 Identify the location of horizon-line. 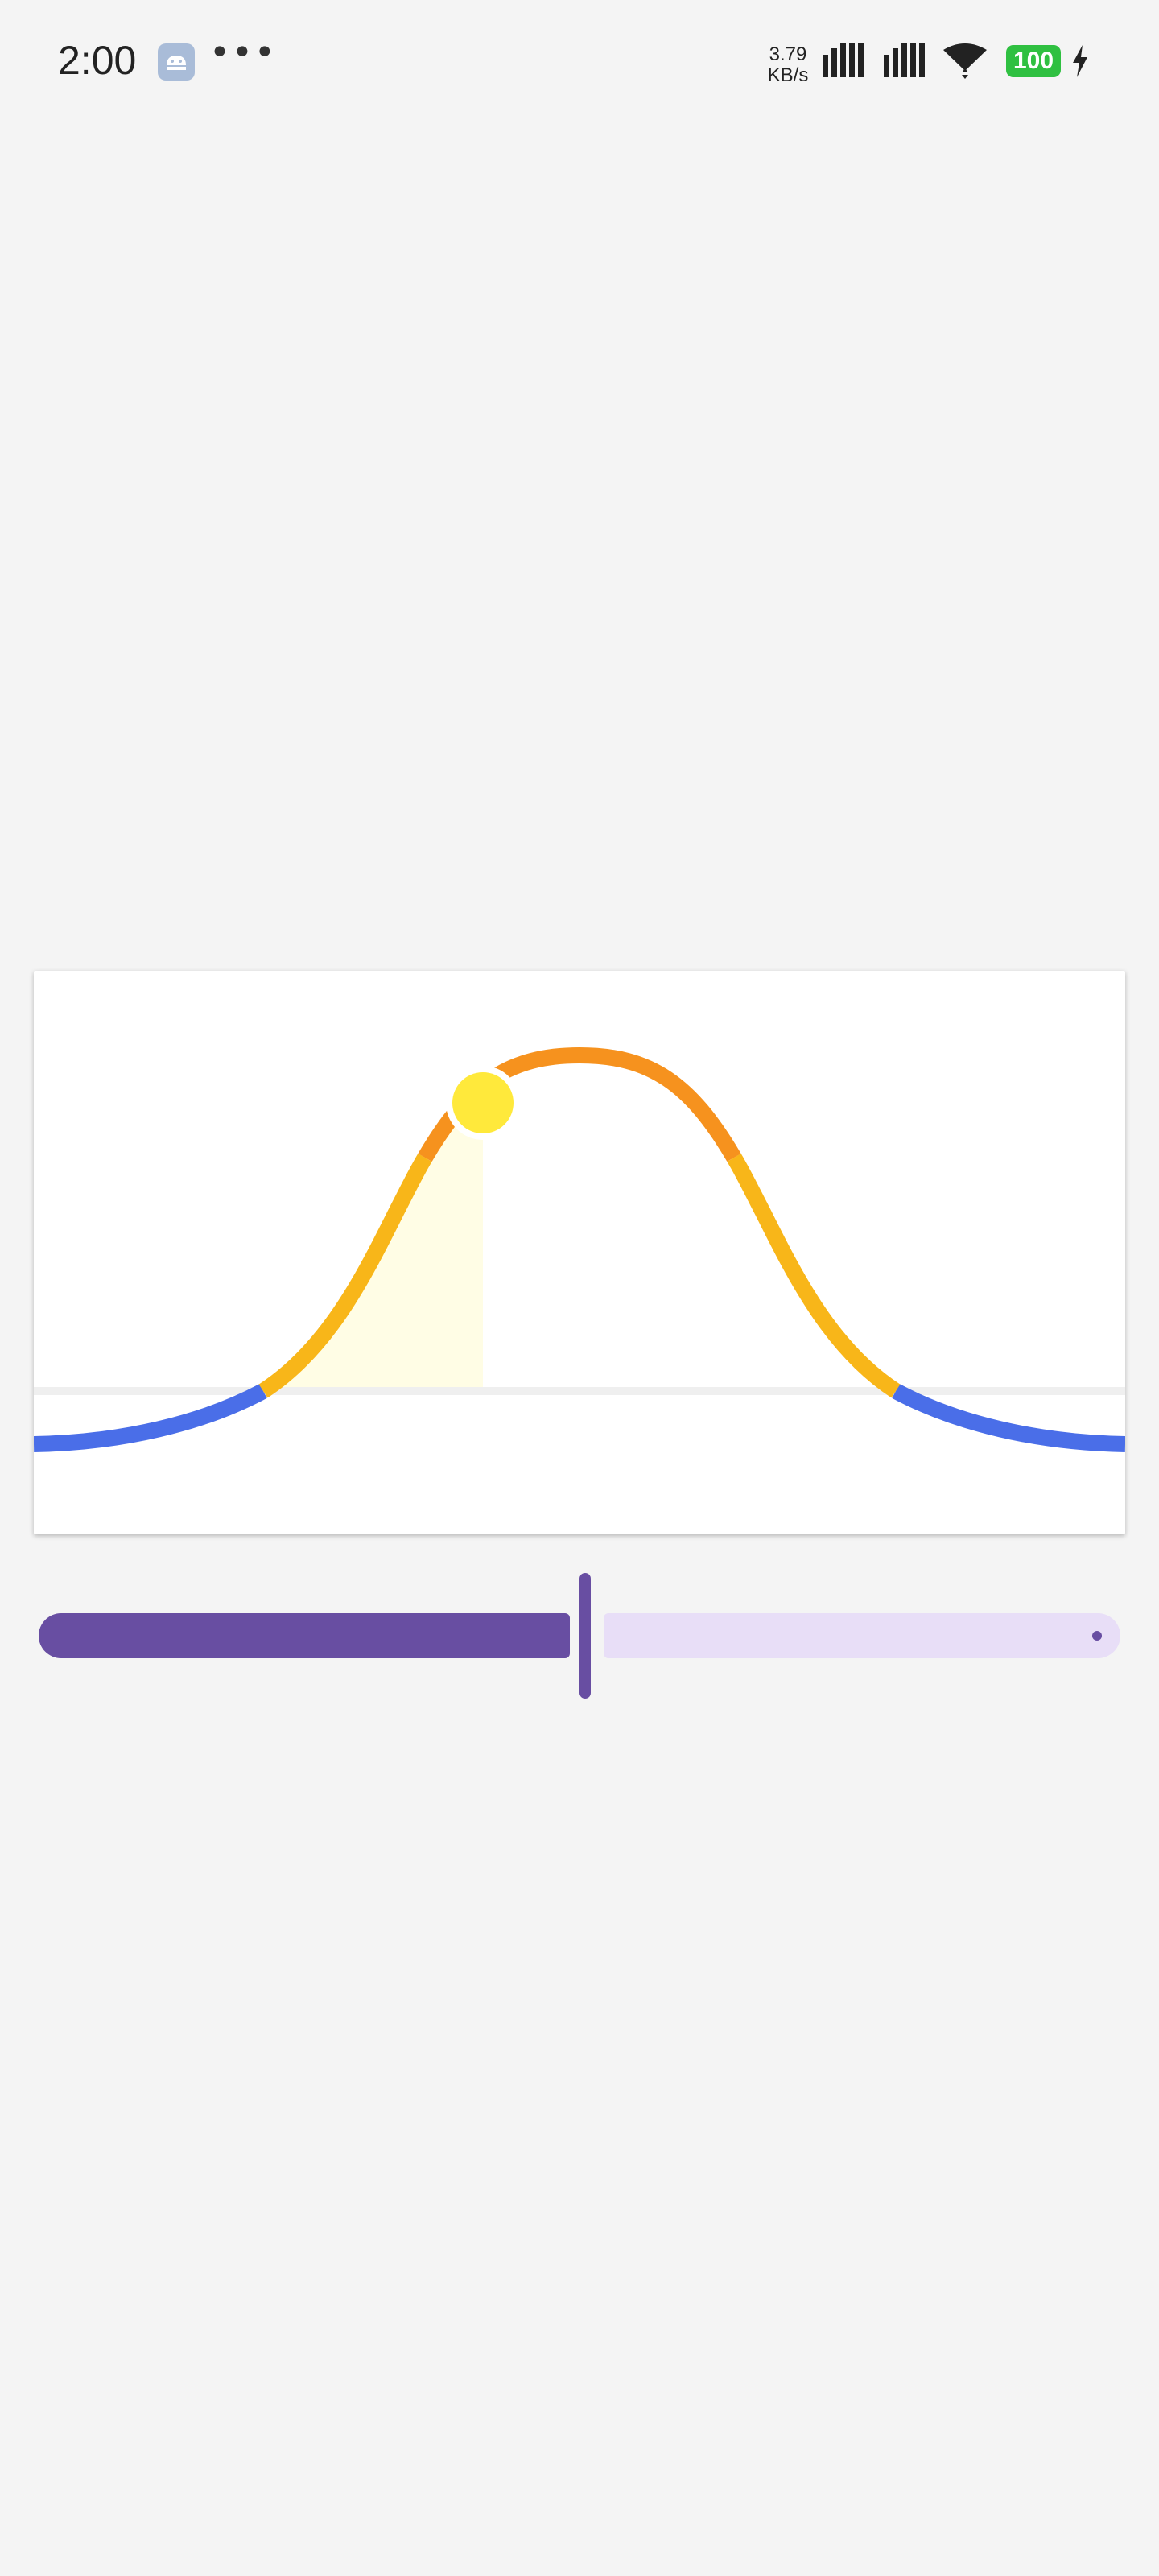
(579, 1391).